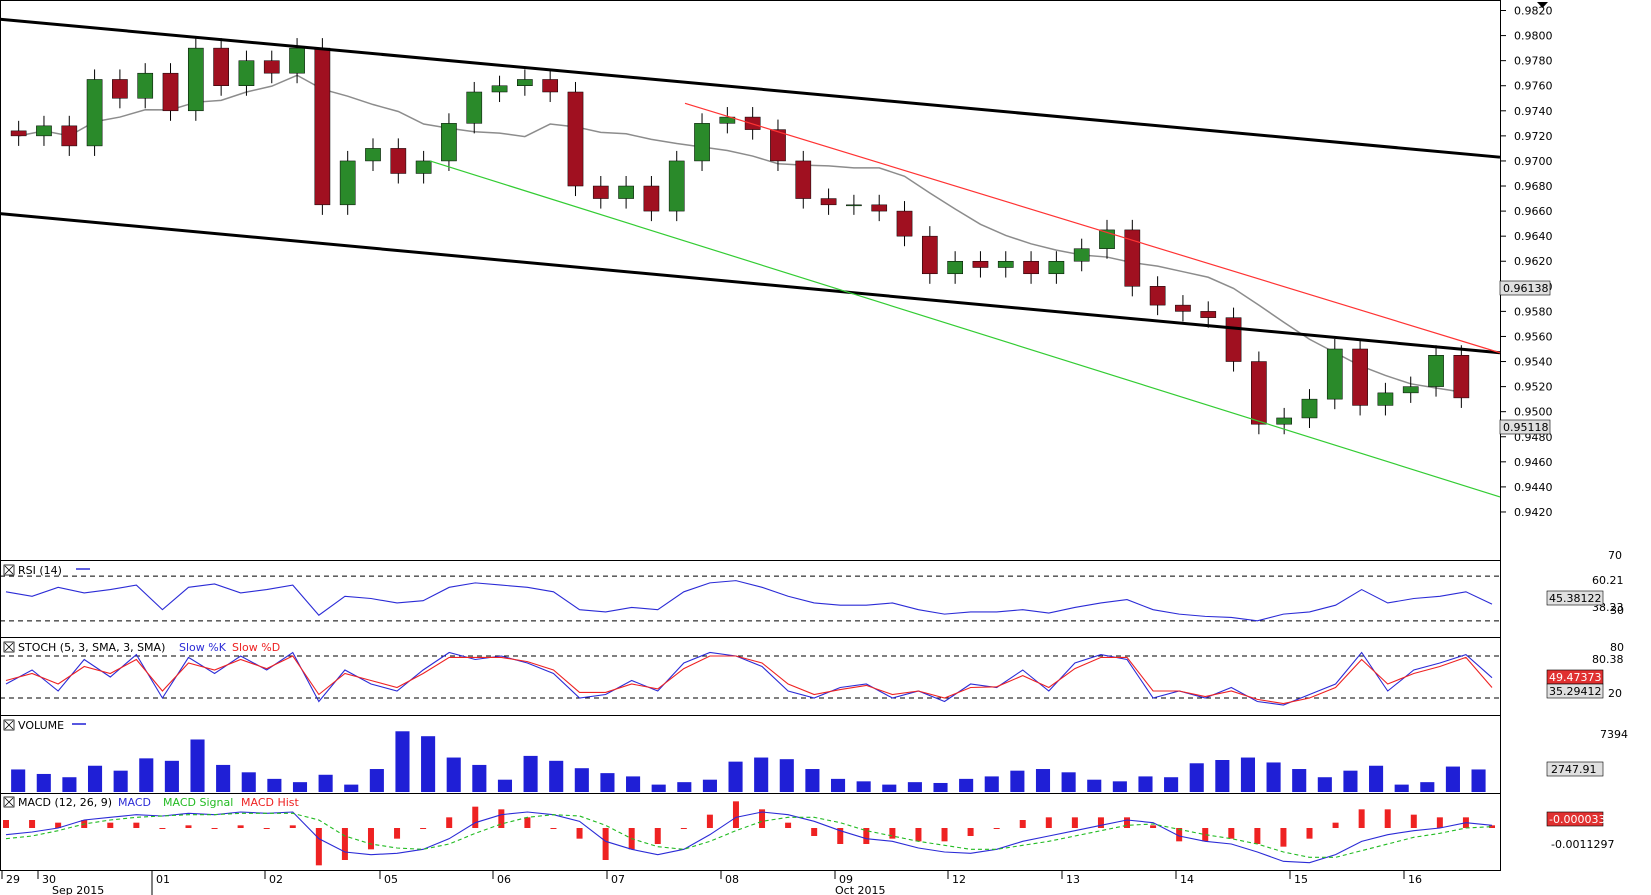 Image resolution: width=1651 pixels, height=895 pixels. What do you see at coordinates (1525, 218) in the screenshot?
I see `price-overlays: 0.96138 0.95118` at bounding box center [1525, 218].